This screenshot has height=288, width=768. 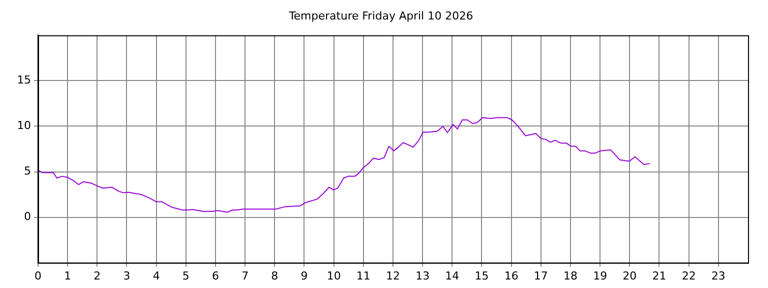 I want to click on x-tick-label: 3, so click(x=126, y=275).